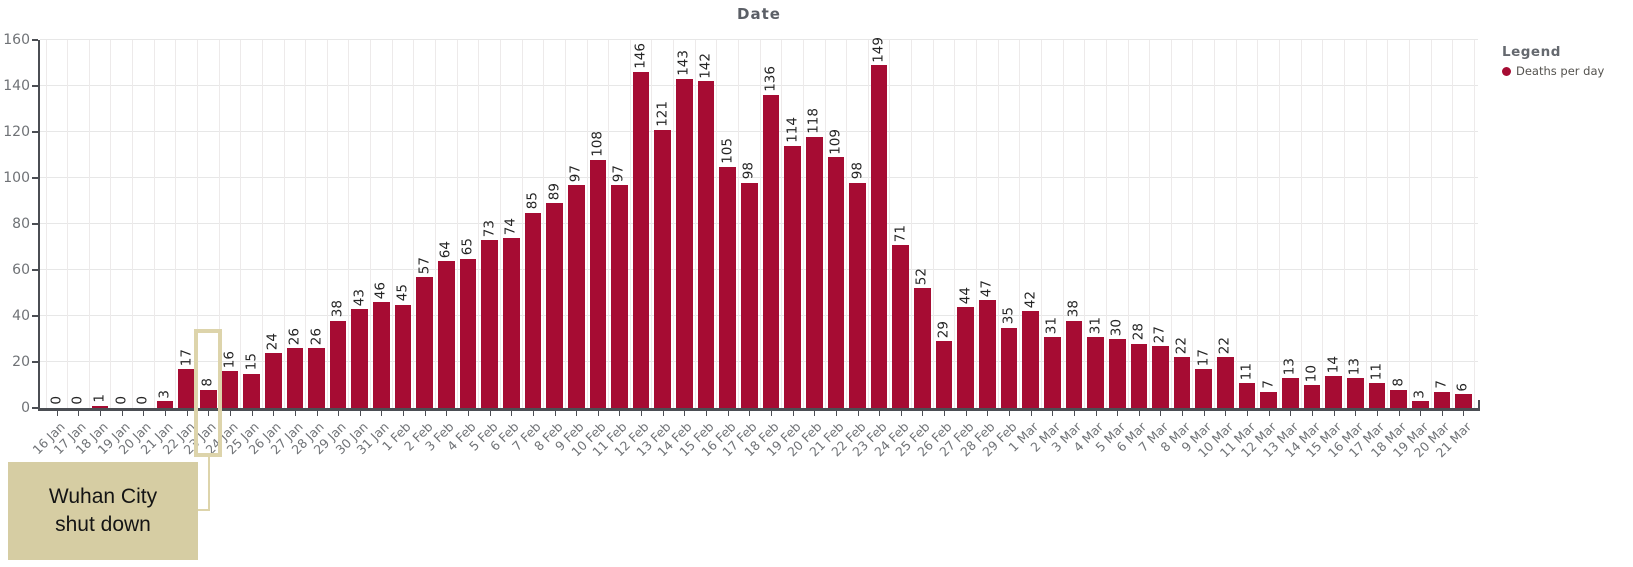  Describe the element at coordinates (359, 297) in the screenshot. I see `bar-value-label: 43` at that location.